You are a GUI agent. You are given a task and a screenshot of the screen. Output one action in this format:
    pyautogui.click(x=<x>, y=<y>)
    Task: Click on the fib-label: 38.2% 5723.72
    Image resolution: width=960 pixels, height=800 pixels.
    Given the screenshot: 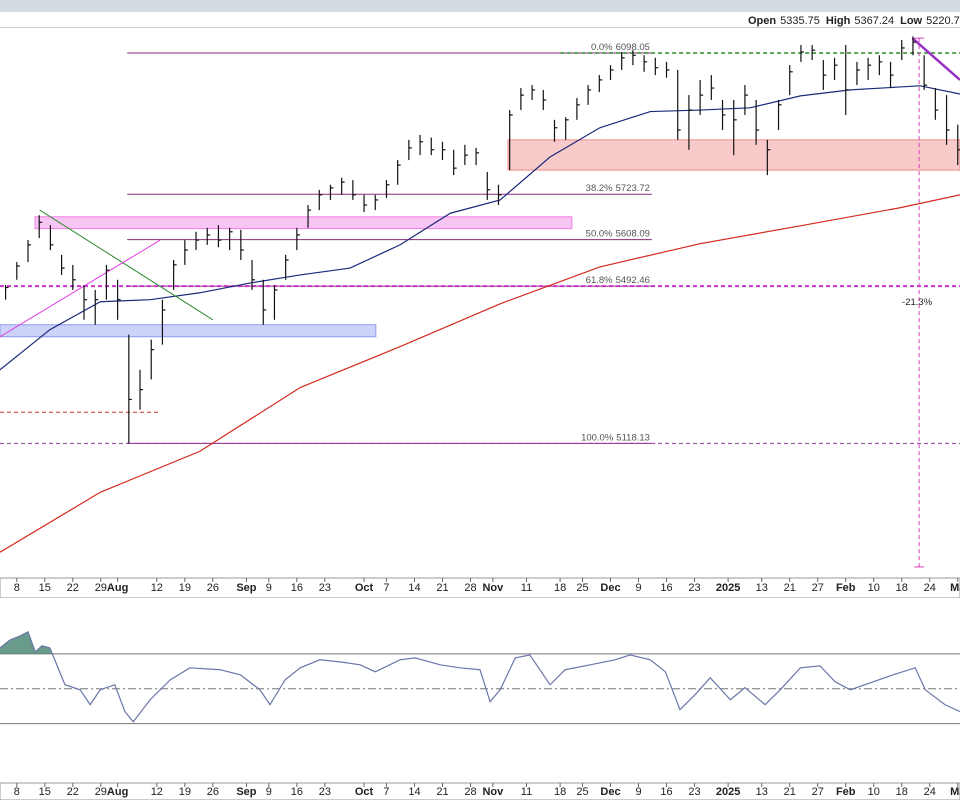 What is the action you would take?
    pyautogui.click(x=618, y=188)
    